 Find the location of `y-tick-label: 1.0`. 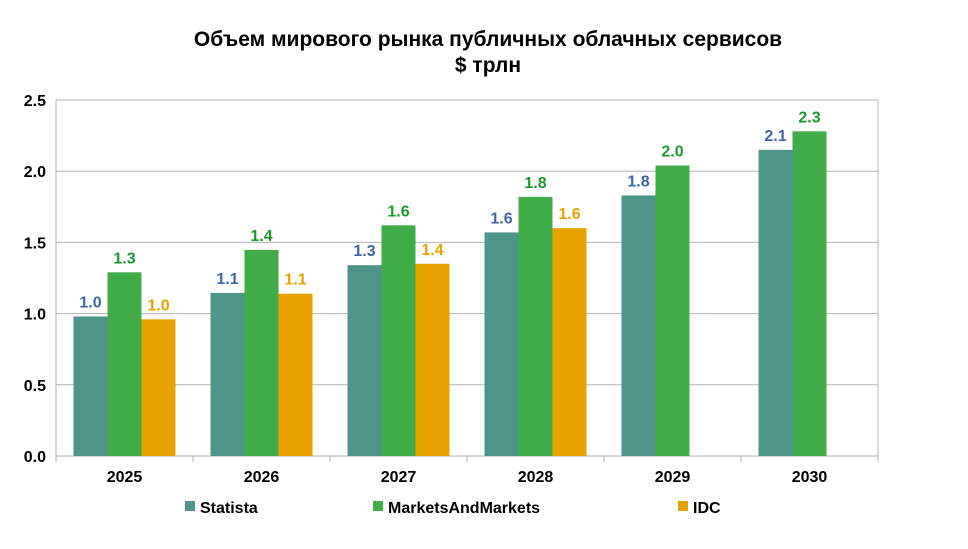

y-tick-label: 1.0 is located at coordinates (35, 315).